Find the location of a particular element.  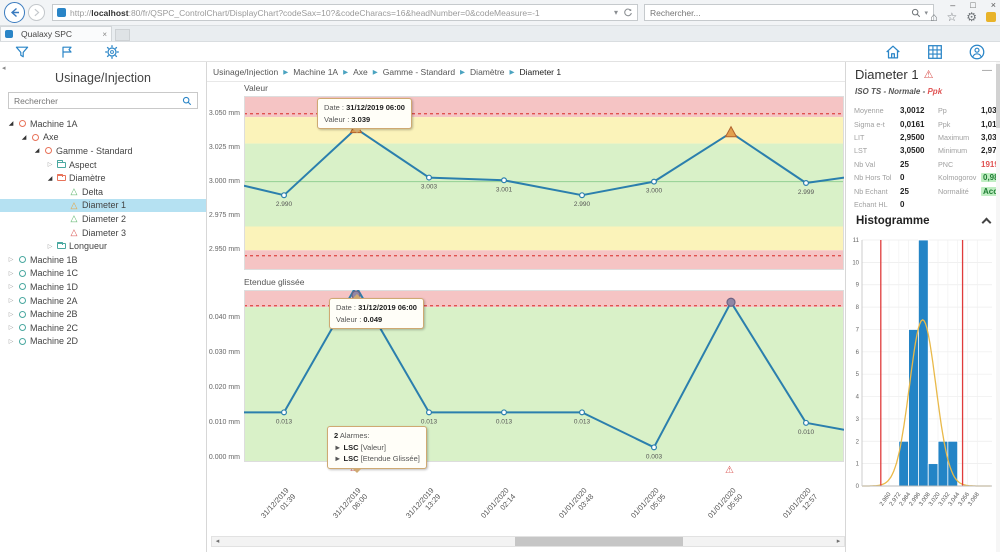

tab-close-icon: × is located at coordinates (104, 34).